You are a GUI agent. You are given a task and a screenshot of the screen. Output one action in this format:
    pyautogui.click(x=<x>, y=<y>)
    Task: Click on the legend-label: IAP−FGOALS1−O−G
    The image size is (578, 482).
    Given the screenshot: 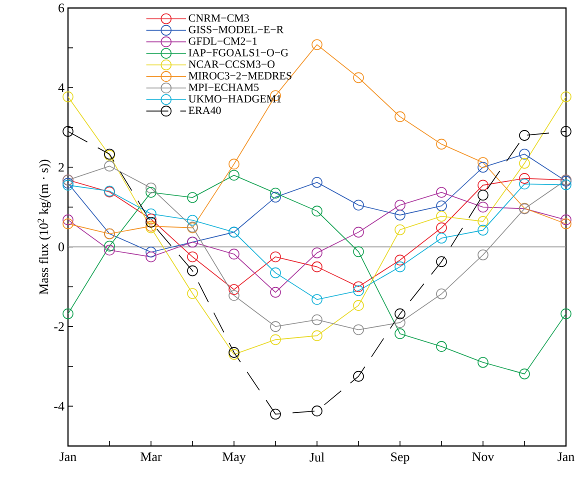 What is the action you would take?
    pyautogui.click(x=238, y=52)
    